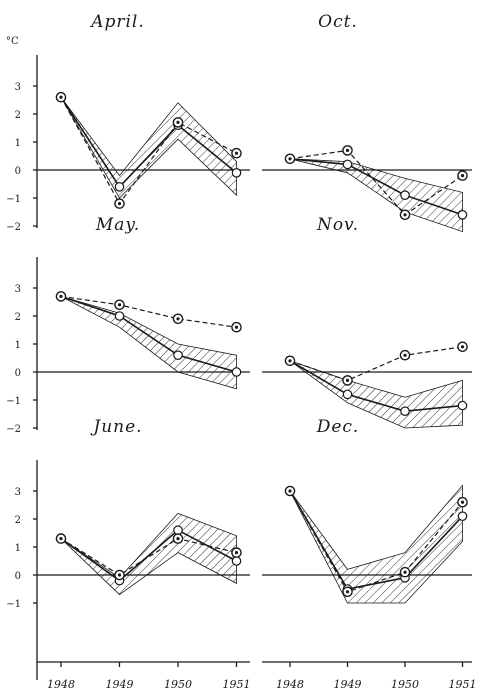 The height and width of the screenshot is (695, 477). What do you see at coordinates (367, 322) in the screenshot?
I see `panel-nov: Nov.` at bounding box center [367, 322].